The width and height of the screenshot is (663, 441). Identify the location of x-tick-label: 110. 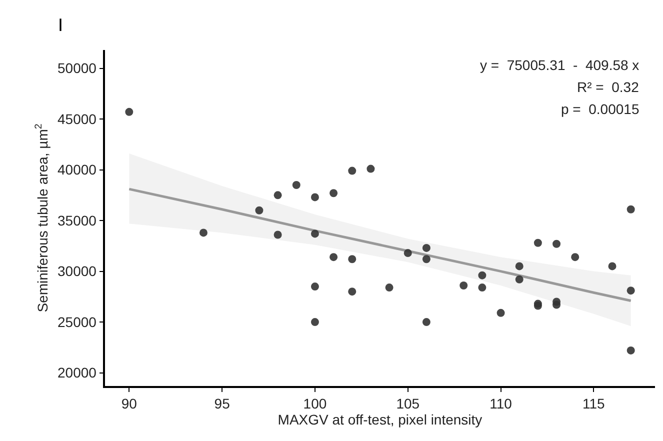
(501, 404).